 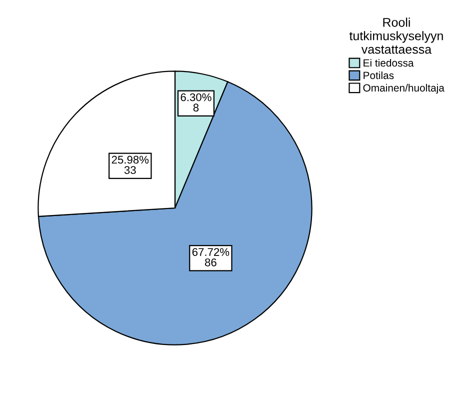 What do you see at coordinates (211, 257) in the screenshot?
I see `data-label: 67.72% 86` at bounding box center [211, 257].